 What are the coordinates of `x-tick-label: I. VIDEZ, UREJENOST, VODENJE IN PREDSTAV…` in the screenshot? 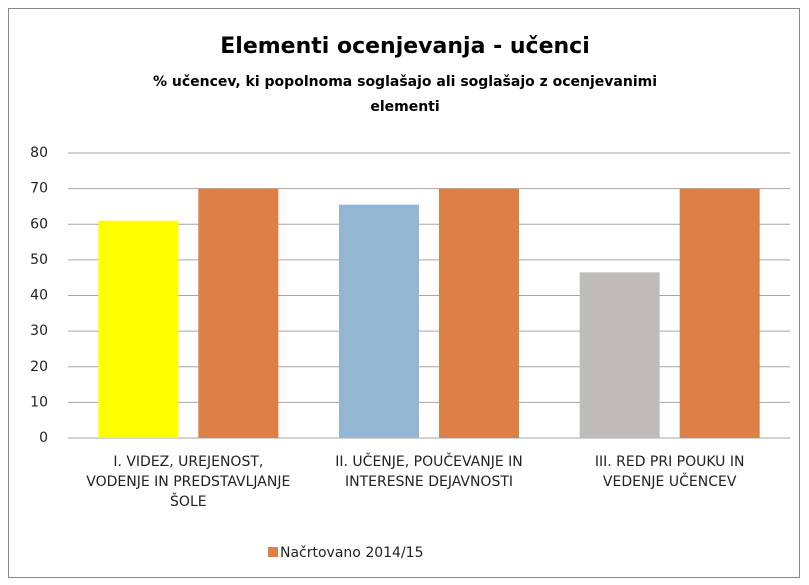 It's located at (188, 482).